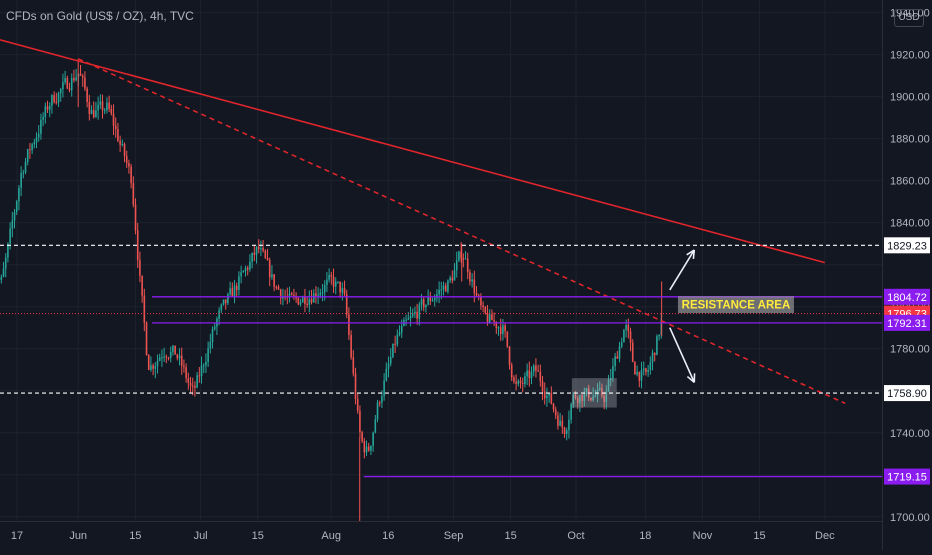 Image resolution: width=932 pixels, height=555 pixels. I want to click on arrow-head, so click(693, 254).